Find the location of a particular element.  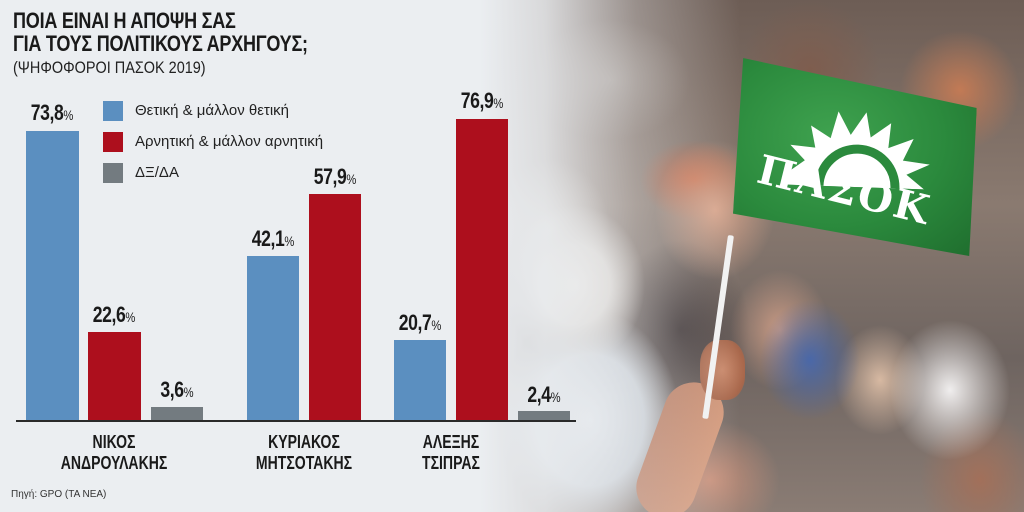

legend-item-negative: Αρνητική & μάλλον αρνητική is located at coordinates (213, 141).